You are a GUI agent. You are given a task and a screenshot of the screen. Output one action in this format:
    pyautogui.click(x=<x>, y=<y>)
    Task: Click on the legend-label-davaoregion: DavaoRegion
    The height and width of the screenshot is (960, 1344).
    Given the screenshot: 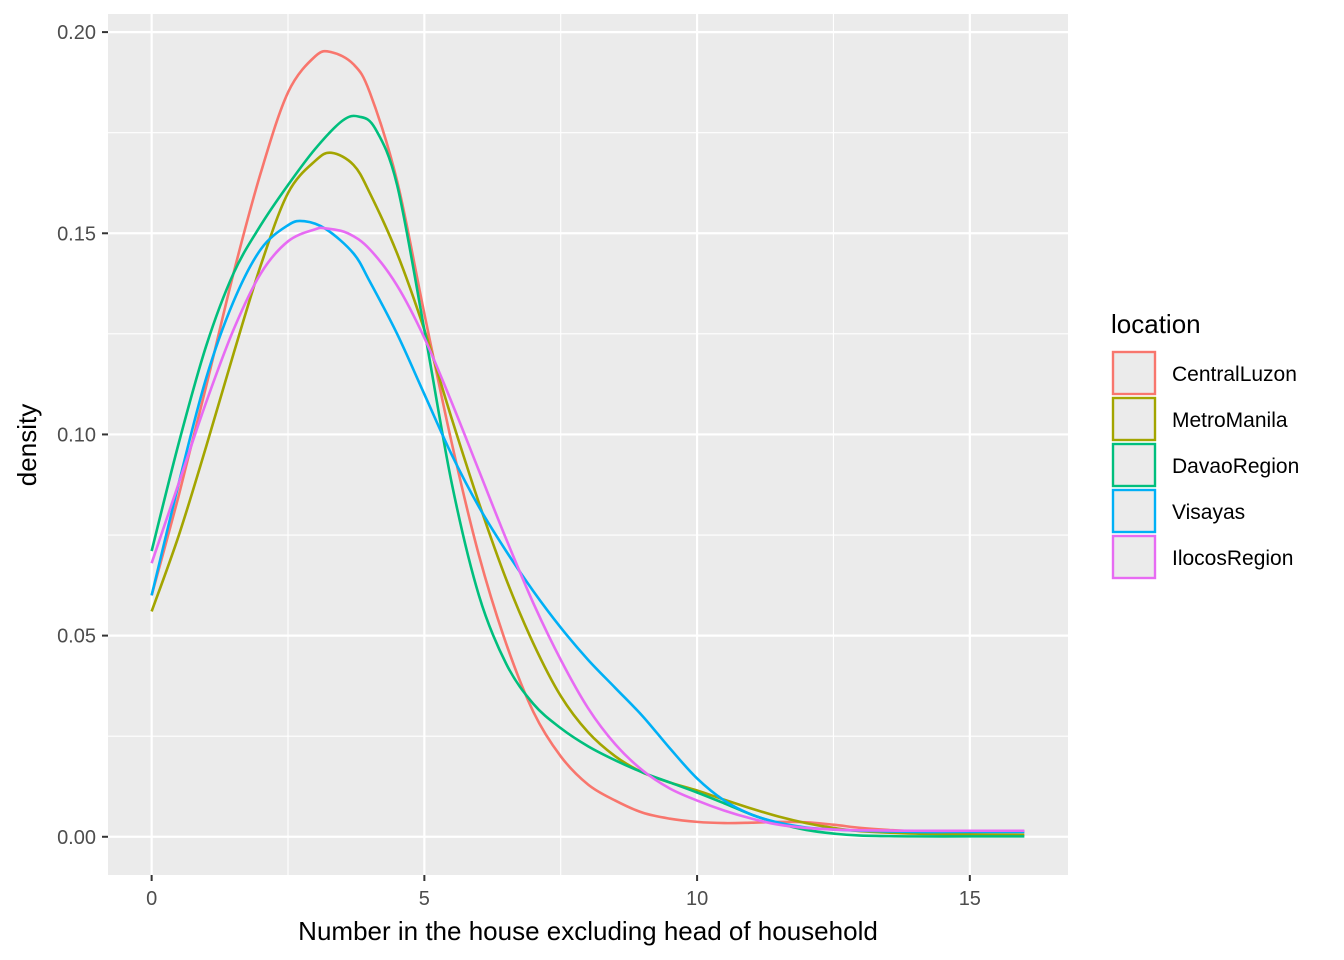 What is the action you would take?
    pyautogui.click(x=1235, y=466)
    